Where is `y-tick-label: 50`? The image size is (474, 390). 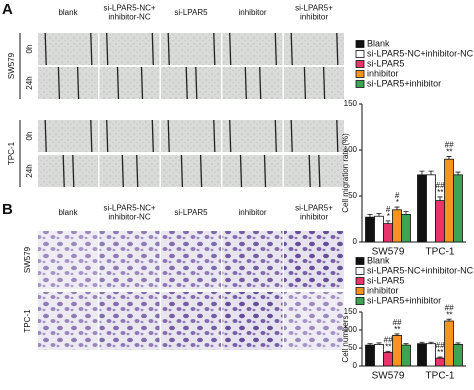 y-tick-label: 50 is located at coordinates (352, 347).